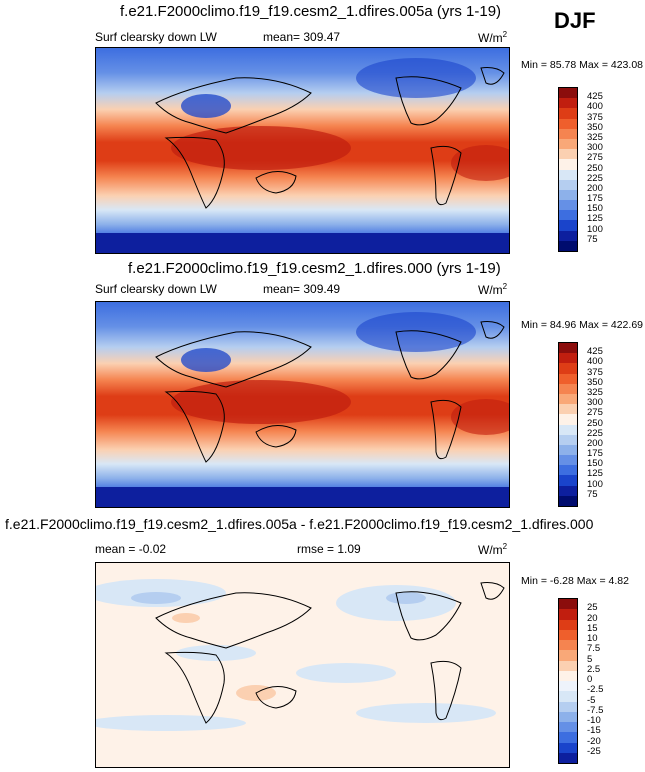 Image resolution: width=645 pixels, height=772 pixels. What do you see at coordinates (595, 710) in the screenshot?
I see `colorbar-tick-label: -7.5` at bounding box center [595, 710].